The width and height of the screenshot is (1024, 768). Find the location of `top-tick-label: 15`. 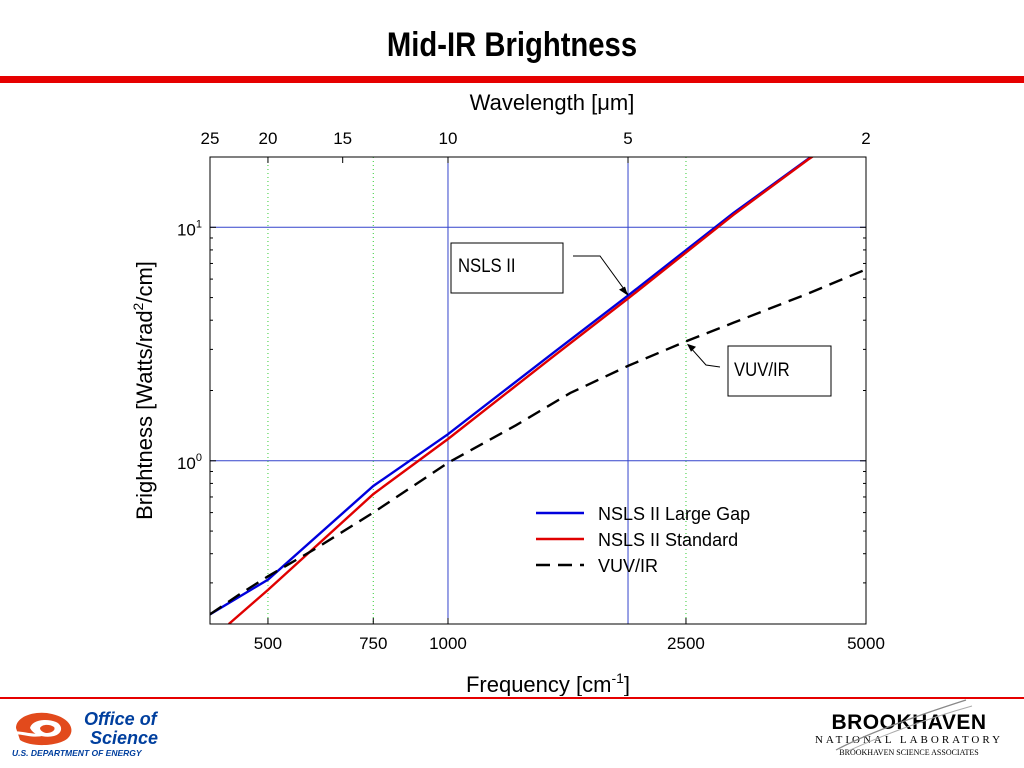

top-tick-label: 15 is located at coordinates (342, 138).